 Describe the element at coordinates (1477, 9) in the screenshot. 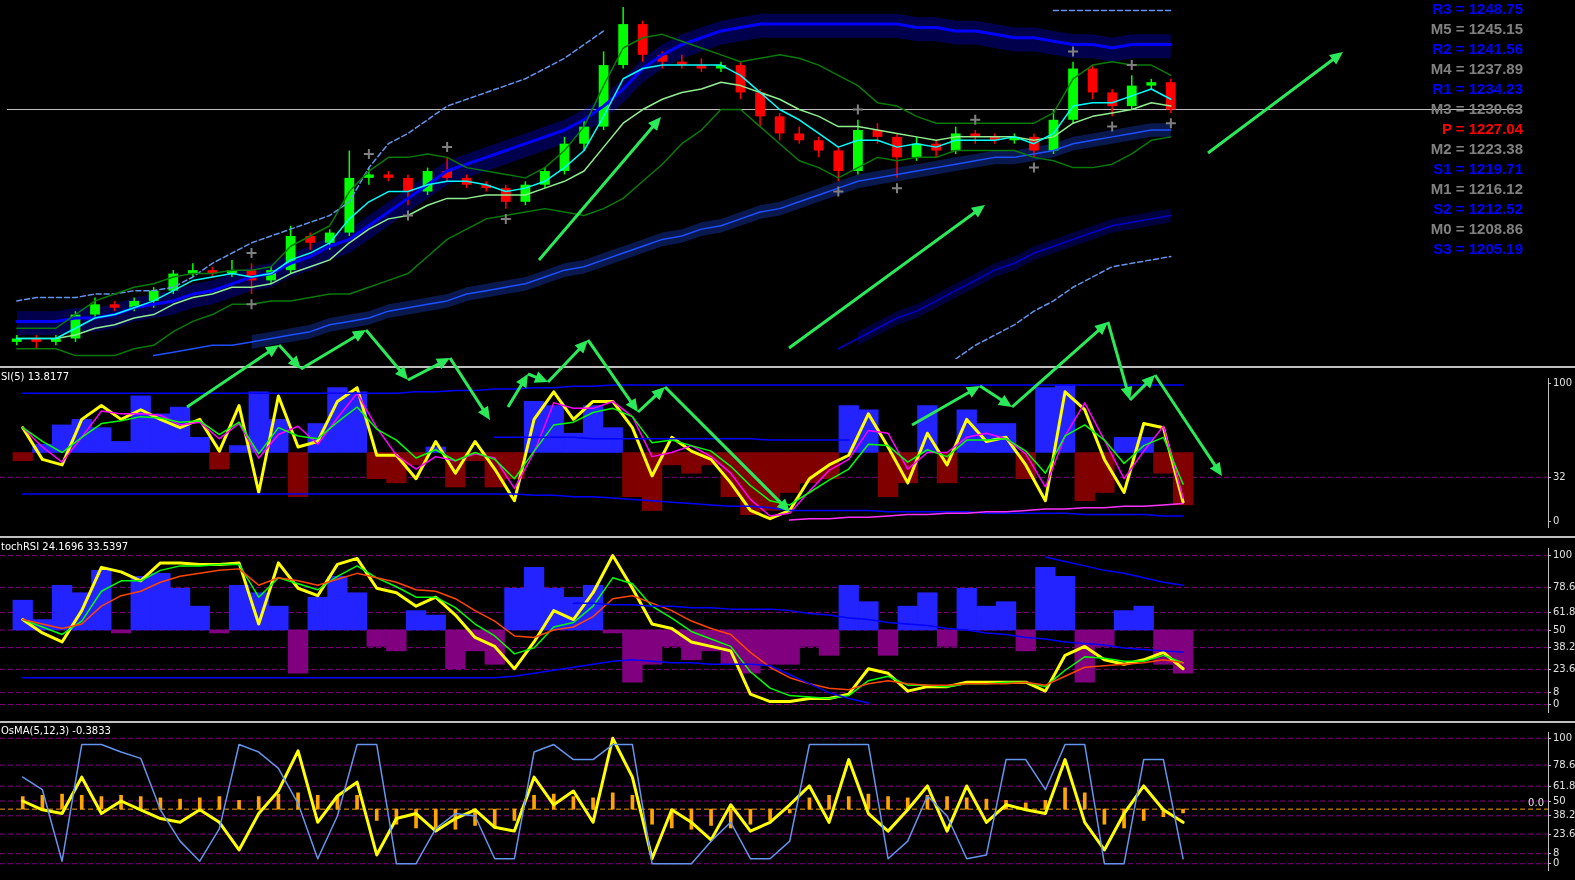

I see `text: R3 = 1248.75` at that location.